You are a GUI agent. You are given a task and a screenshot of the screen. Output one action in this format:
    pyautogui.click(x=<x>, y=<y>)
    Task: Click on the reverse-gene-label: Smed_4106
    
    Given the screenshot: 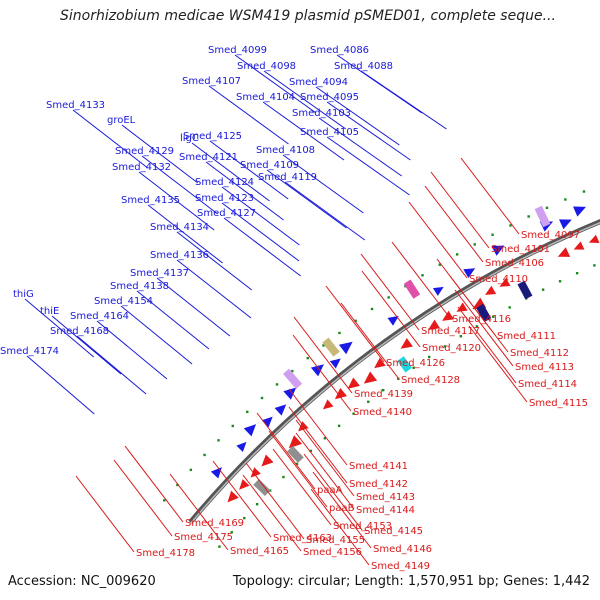 What is the action you would take?
    pyautogui.click(x=514, y=263)
    